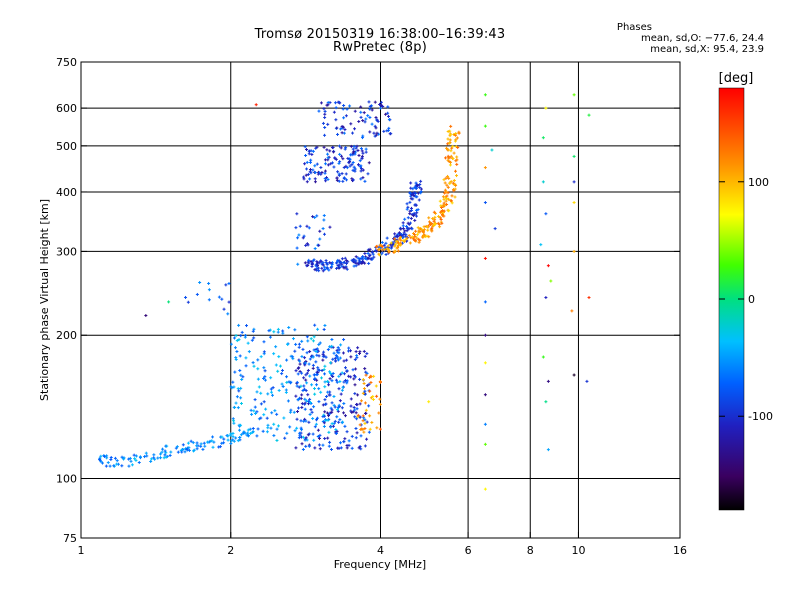  I want to click on colorbar-tick-label: 100, so click(758, 182).